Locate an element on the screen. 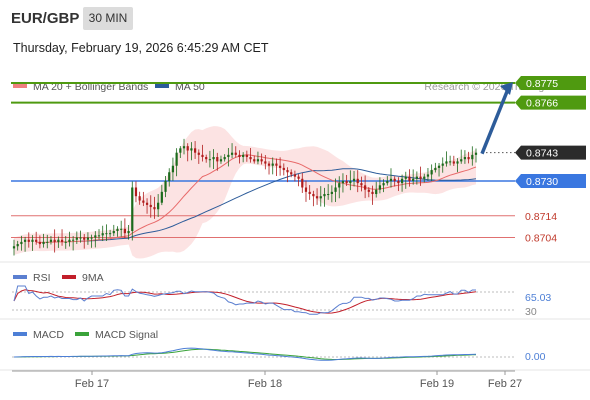 The image size is (590, 400). x-tick-label: Feb 17 is located at coordinates (92, 384).